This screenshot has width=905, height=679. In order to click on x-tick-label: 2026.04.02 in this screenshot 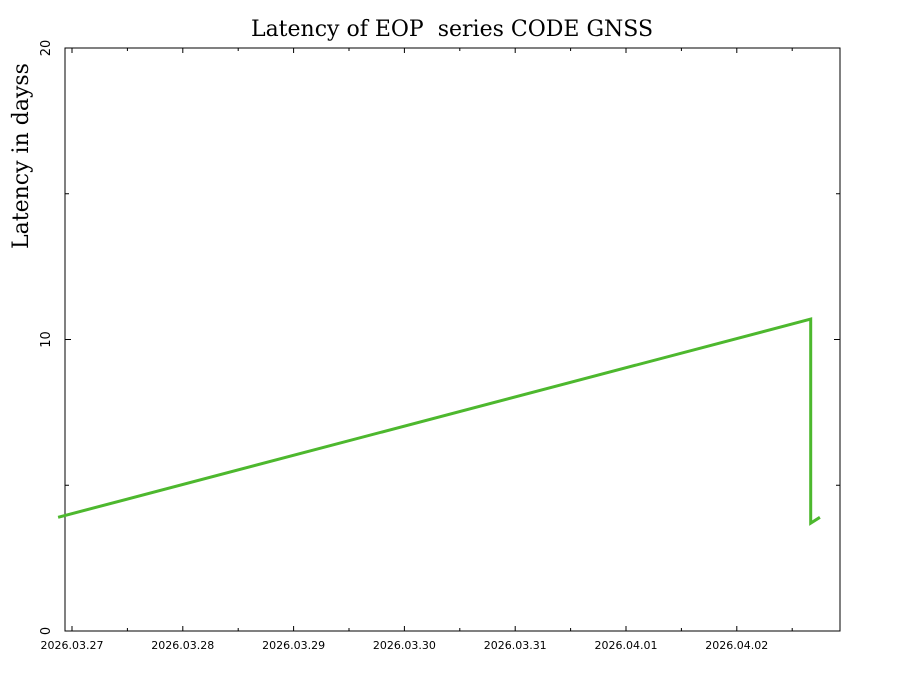, I will do `click(736, 645)`.